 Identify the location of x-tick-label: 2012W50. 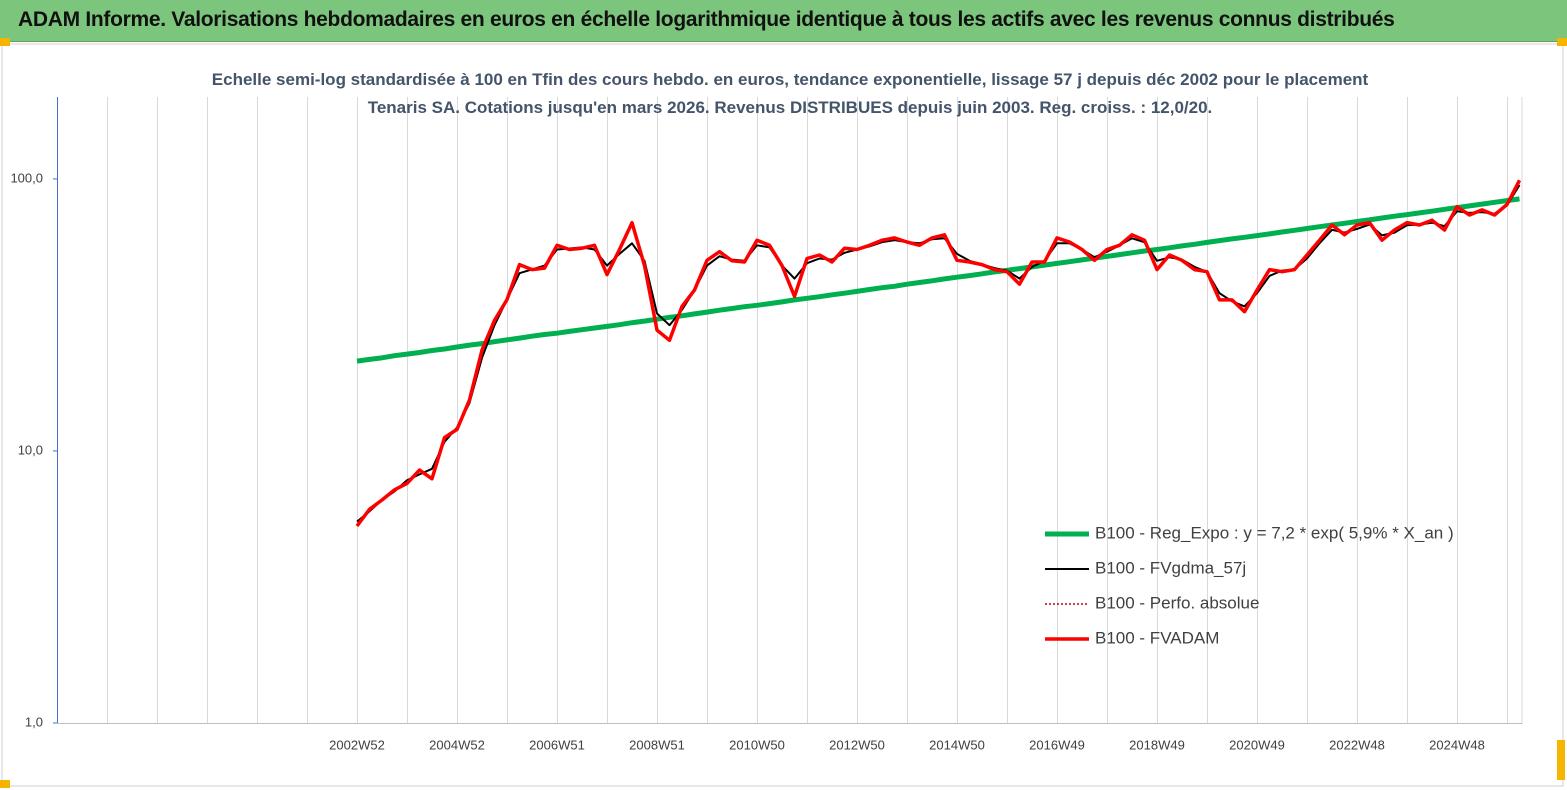
(857, 744).